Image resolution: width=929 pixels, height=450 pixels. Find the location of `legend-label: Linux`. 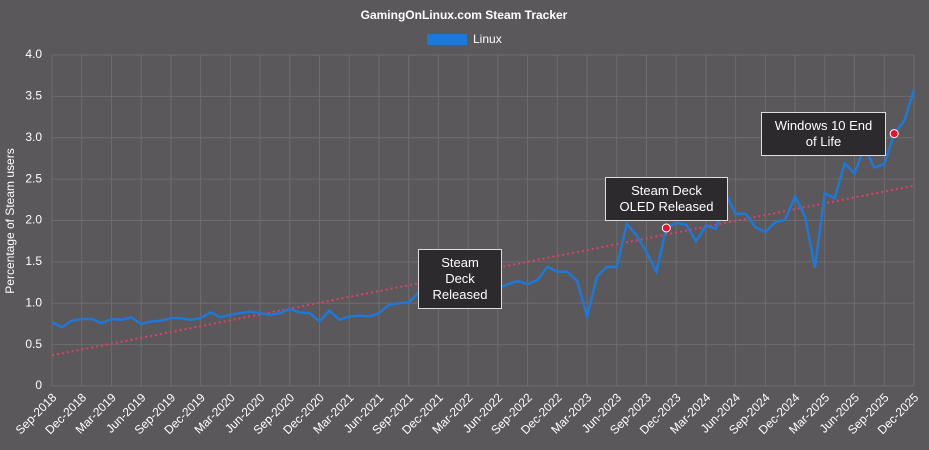

legend-label: Linux is located at coordinates (487, 39).